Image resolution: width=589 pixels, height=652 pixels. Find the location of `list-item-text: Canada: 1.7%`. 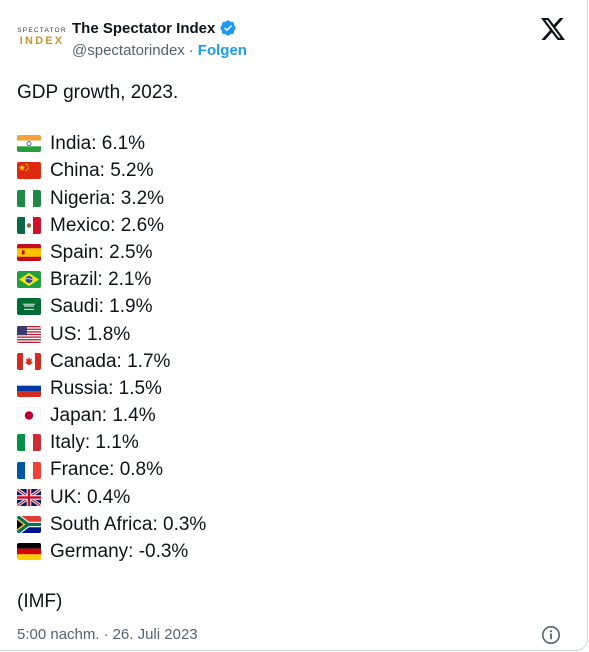

list-item-text: Canada: 1.7% is located at coordinates (110, 361).